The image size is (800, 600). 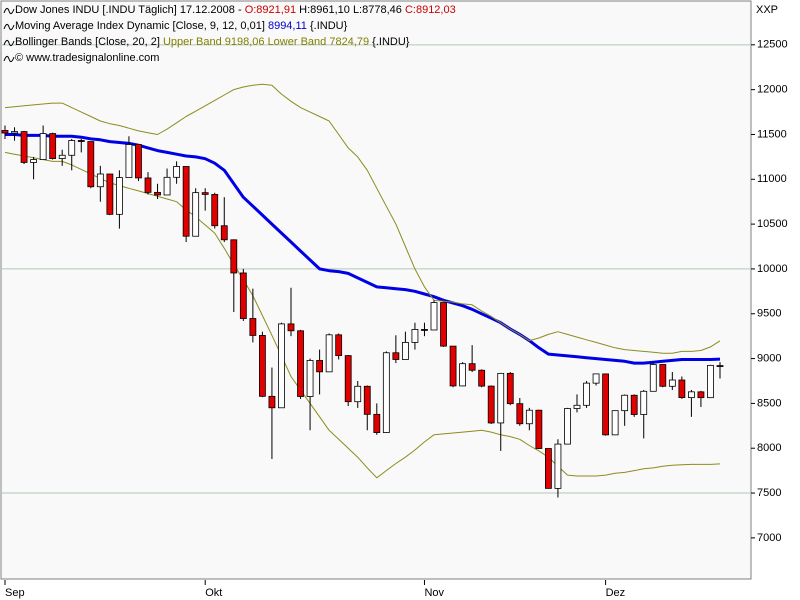 I want to click on x-tick-label: Nov, so click(x=434, y=593).